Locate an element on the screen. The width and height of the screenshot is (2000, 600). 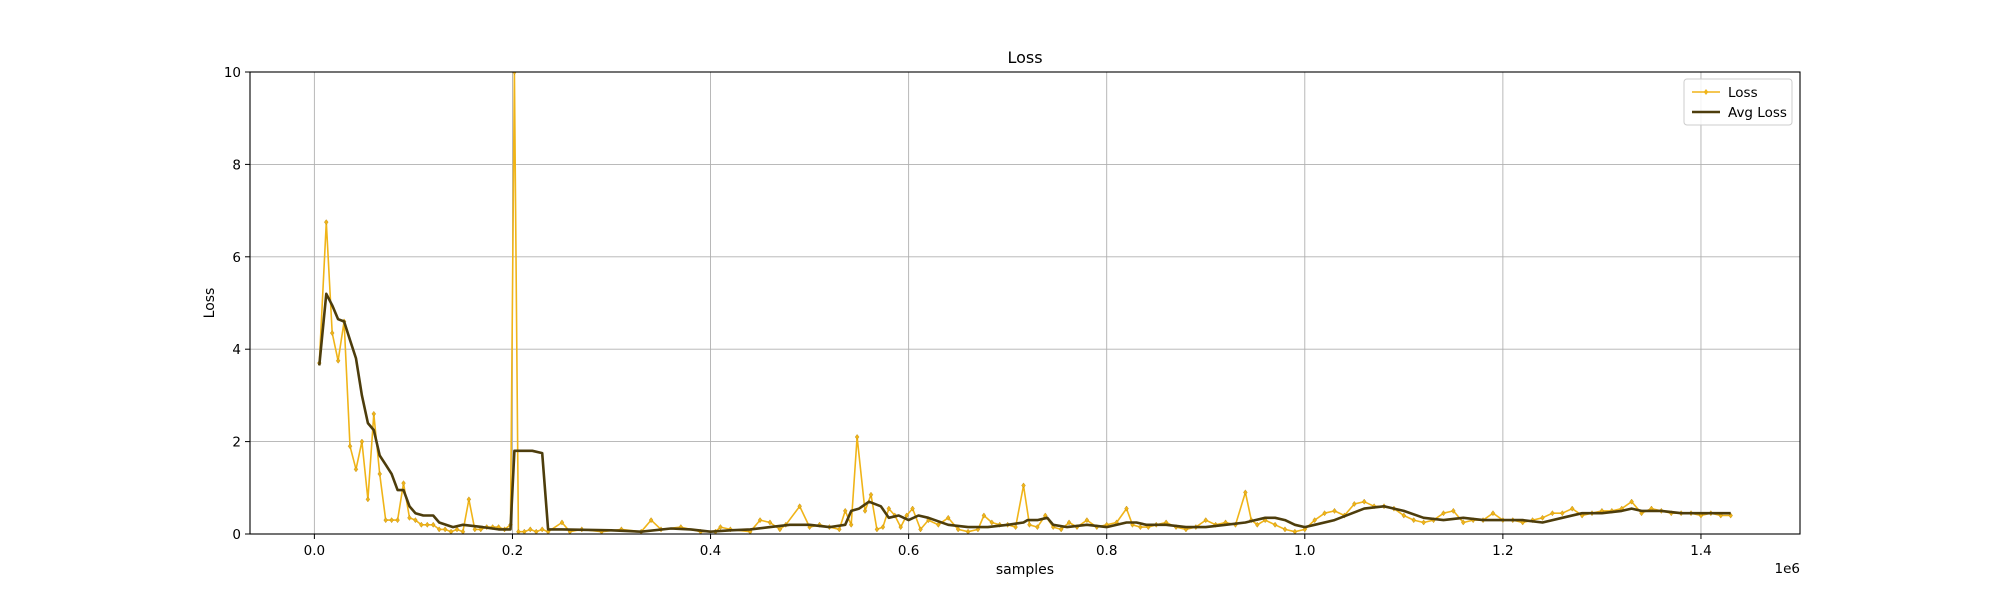
x-tick-label: 0.2 is located at coordinates (512, 551).